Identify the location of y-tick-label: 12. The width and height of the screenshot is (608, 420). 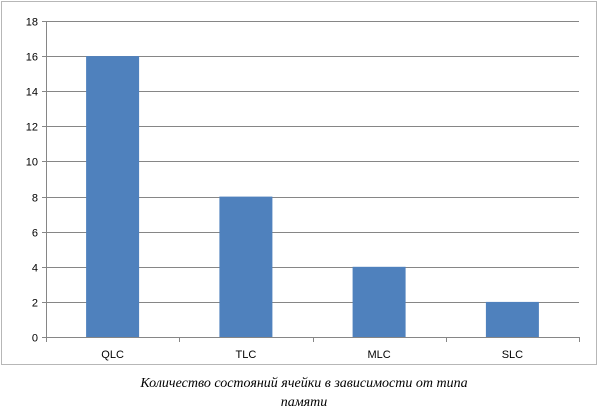
(32, 128).